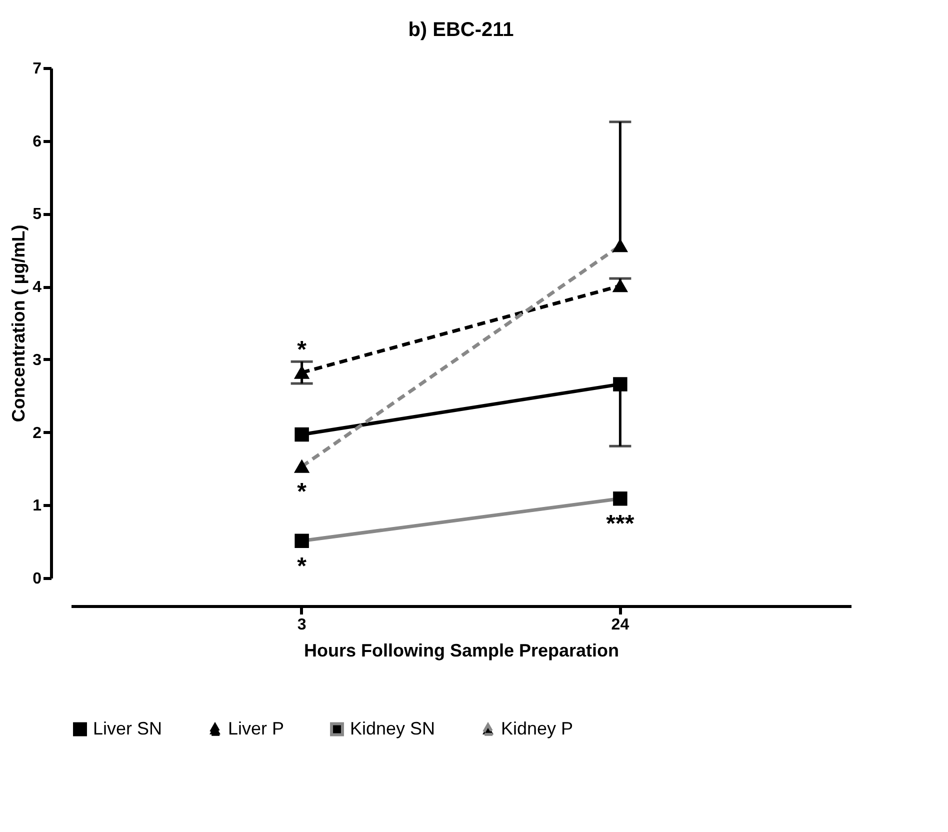 The image size is (948, 832). I want to click on y-axis-title: Concentration ( µg/mL), so click(18, 323).